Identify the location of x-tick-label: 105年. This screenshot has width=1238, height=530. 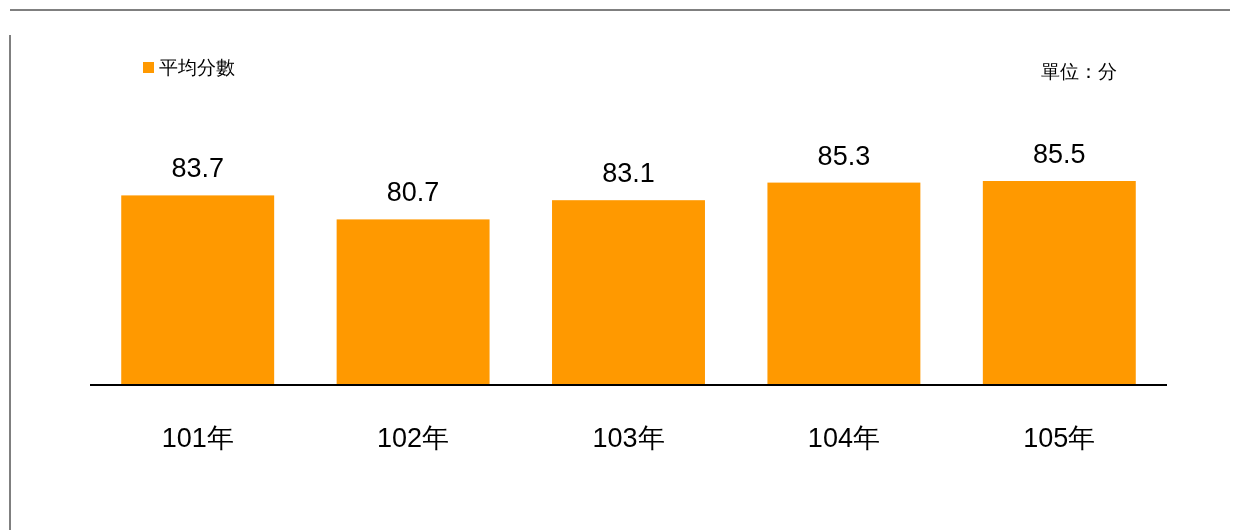
(1059, 438).